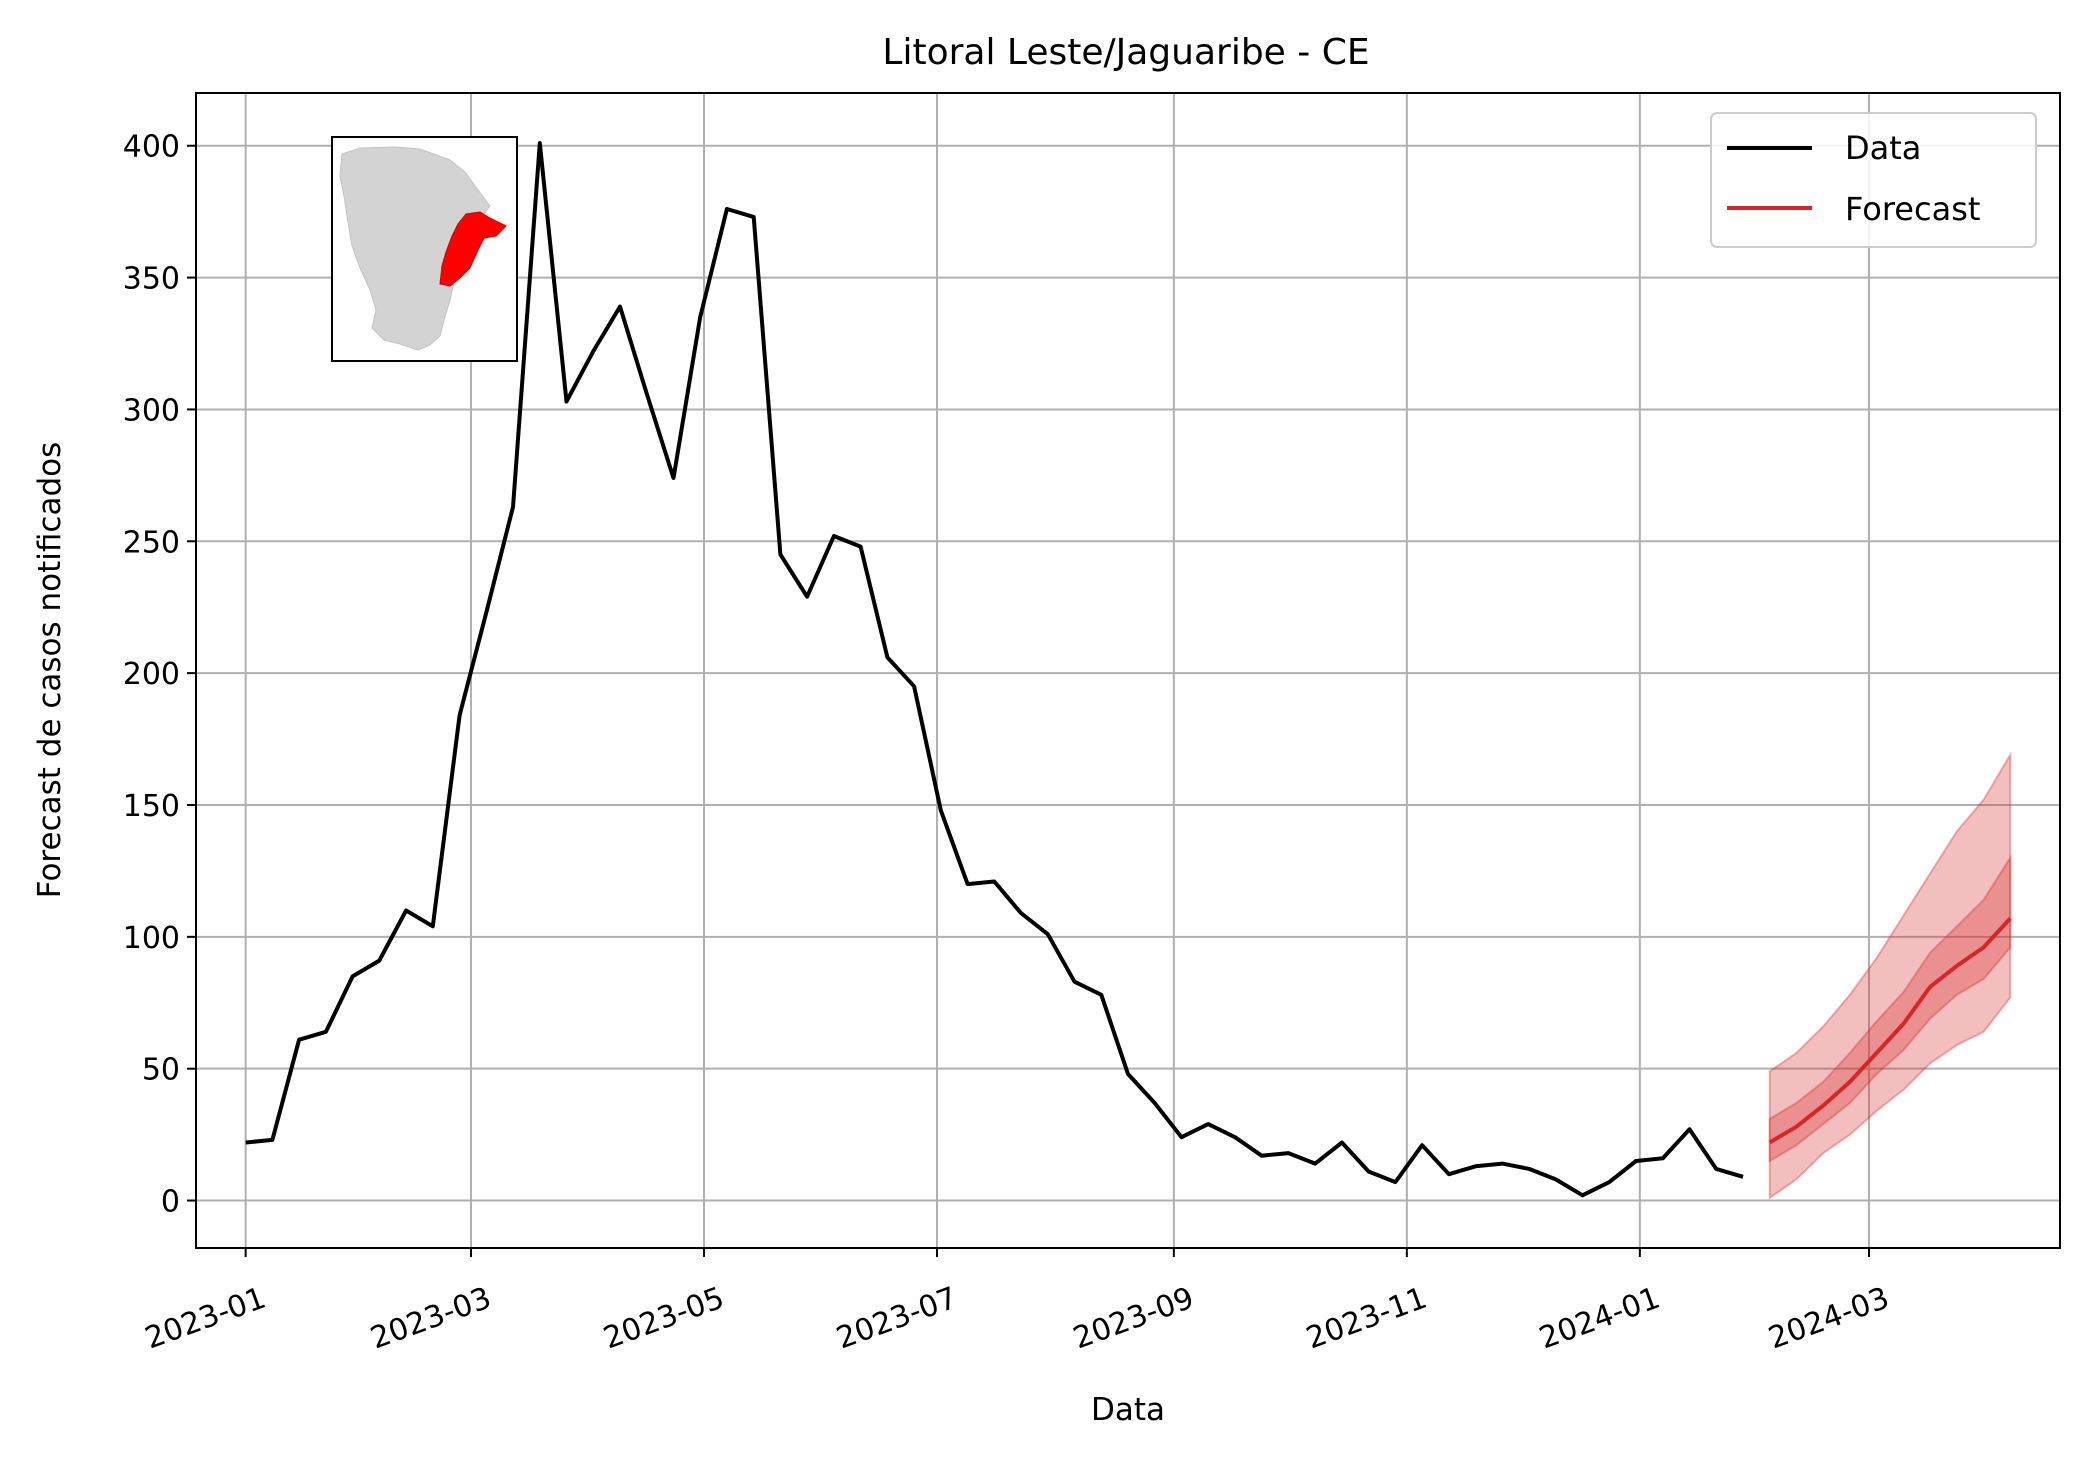  Describe the element at coordinates (151, 542) in the screenshot. I see `y-tick-label: 250` at that location.